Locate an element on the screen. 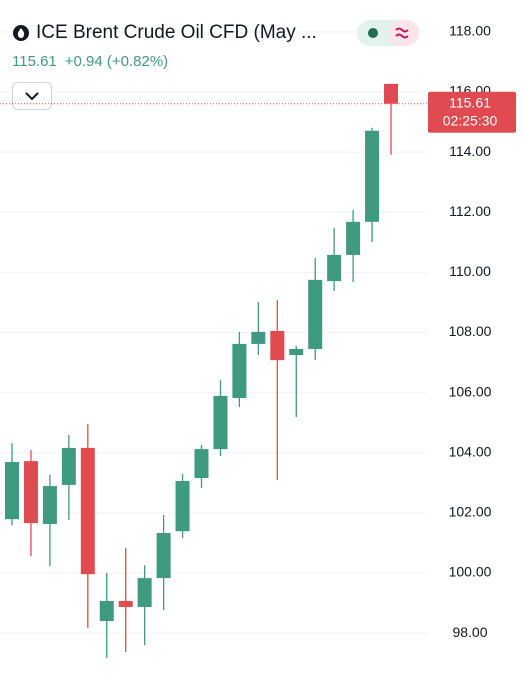 This screenshot has height=680, width=523. header-price: 115.61 is located at coordinates (34, 61).